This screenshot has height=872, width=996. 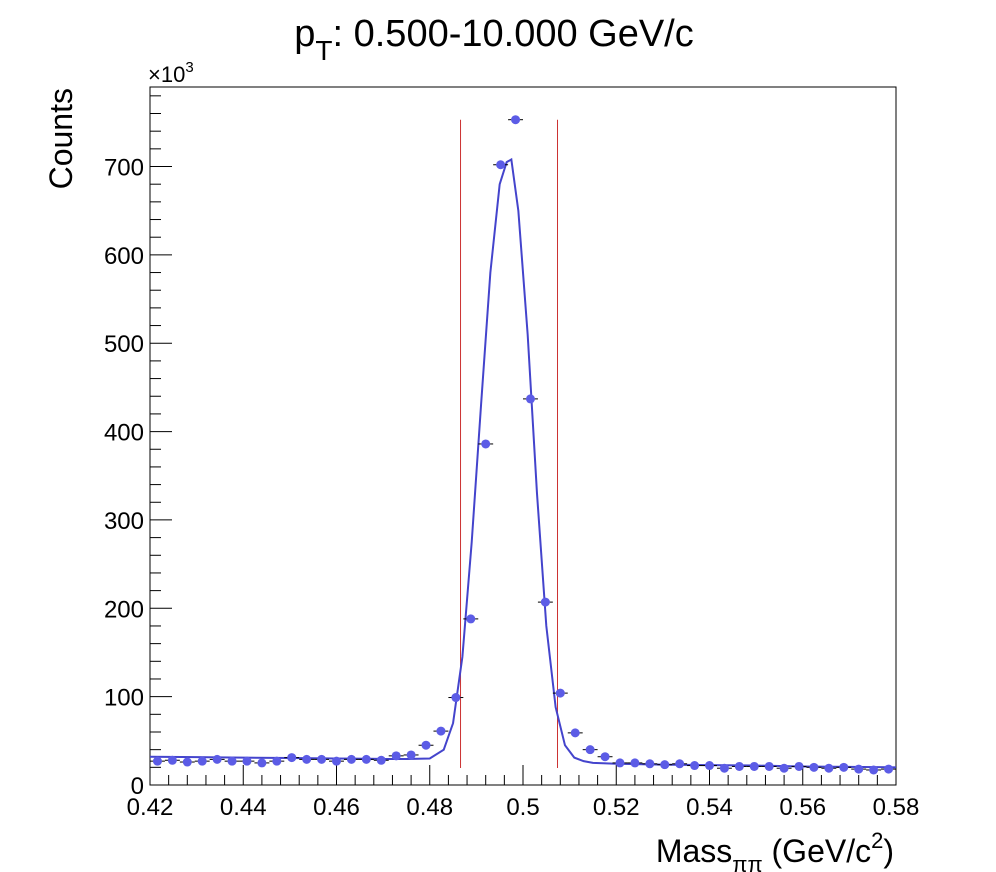 I want to click on y-tick-label: 700, so click(x=124, y=168).